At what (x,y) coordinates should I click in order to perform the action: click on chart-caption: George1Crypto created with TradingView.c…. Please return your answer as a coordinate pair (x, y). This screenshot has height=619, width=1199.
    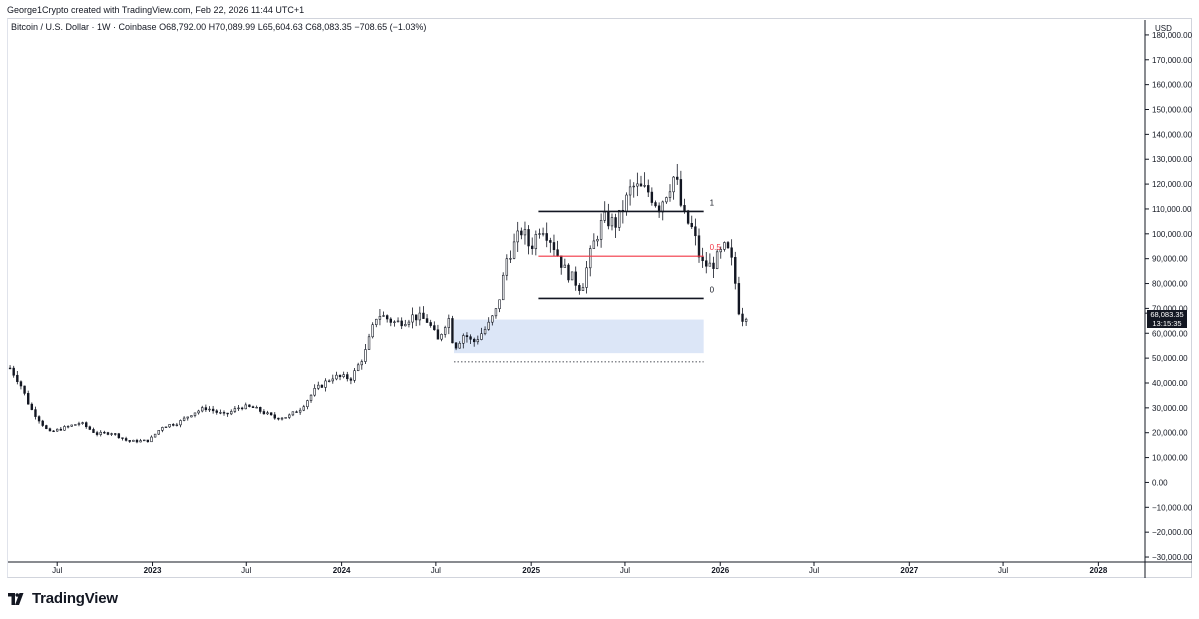
    Looking at the image, I should click on (156, 10).